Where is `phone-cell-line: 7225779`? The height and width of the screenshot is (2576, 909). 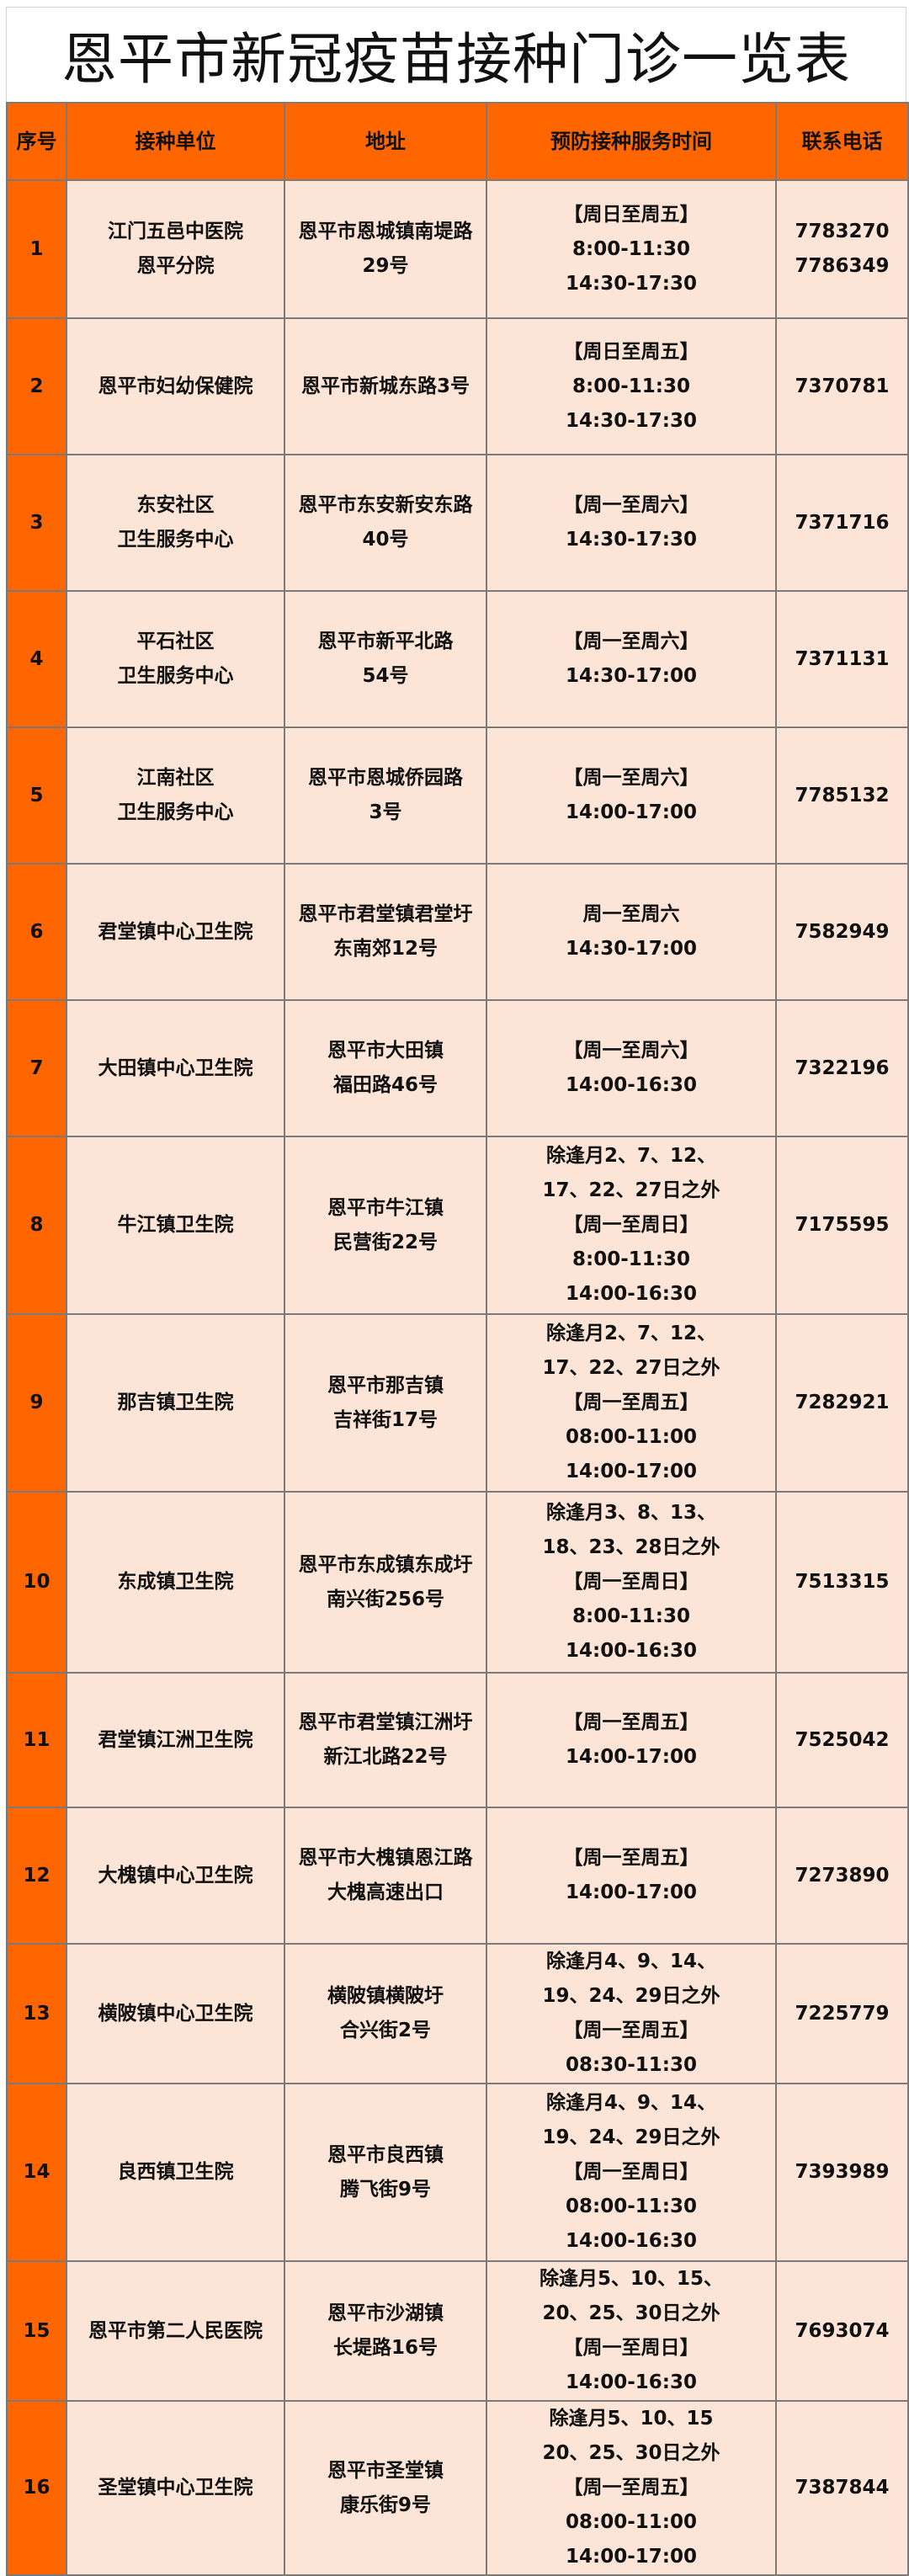 phone-cell-line: 7225779 is located at coordinates (842, 2014).